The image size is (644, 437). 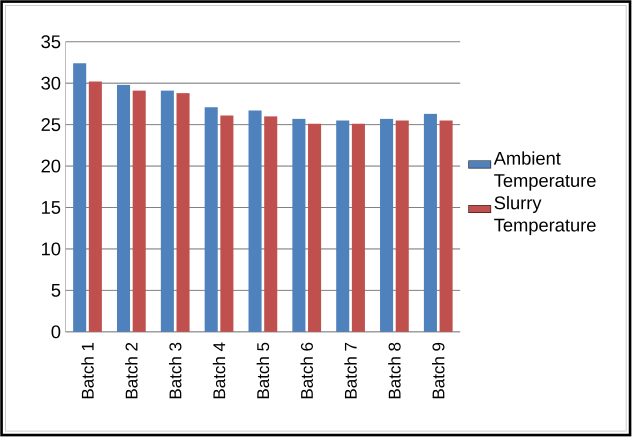 I want to click on x-tick-label: Batch 1, so click(x=87, y=370).